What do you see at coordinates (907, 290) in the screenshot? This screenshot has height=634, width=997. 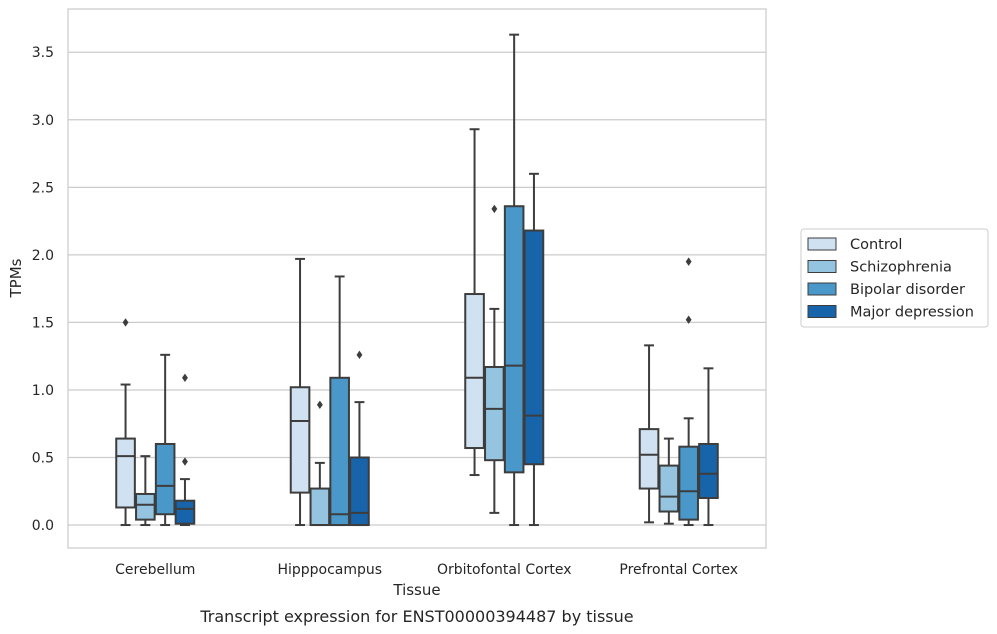 I see `legend-label: Bipolar disorder` at bounding box center [907, 290].